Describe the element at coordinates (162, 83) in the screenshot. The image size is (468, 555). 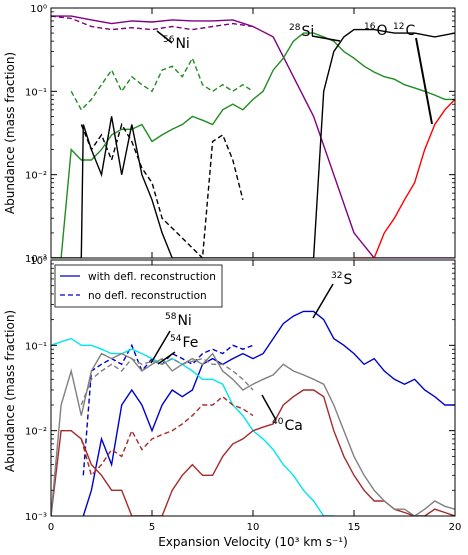
I see `series-si28-dashed-line` at that location.